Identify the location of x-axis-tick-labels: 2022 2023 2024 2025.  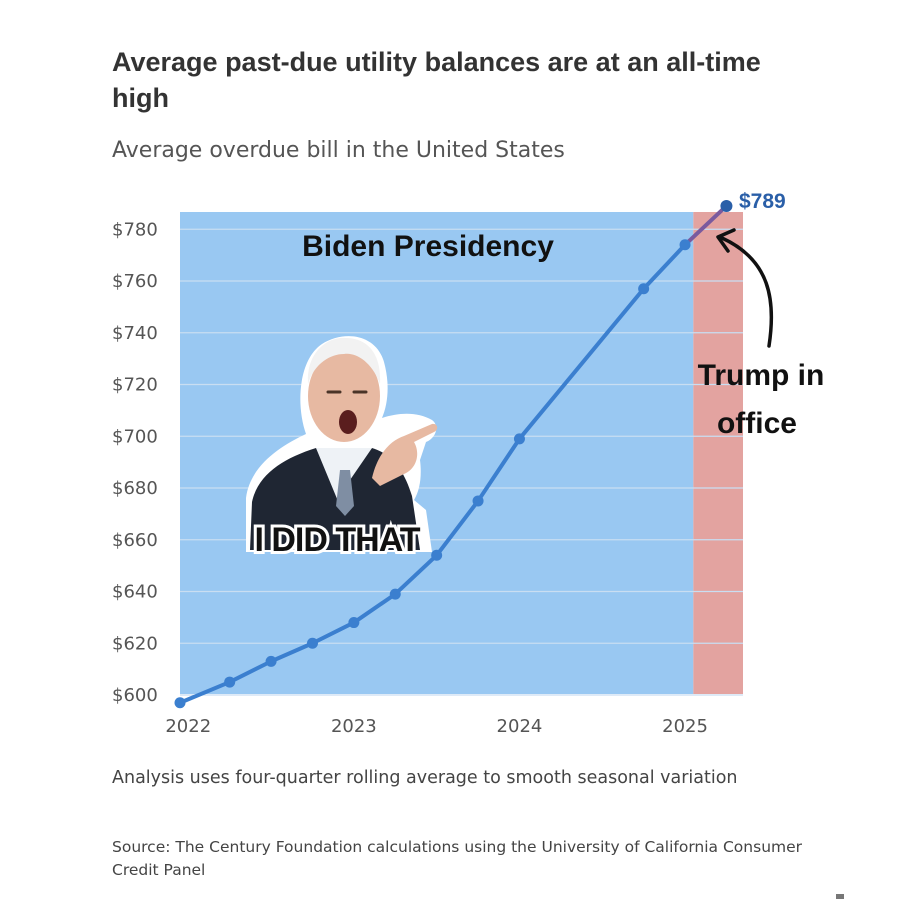
(436, 726).